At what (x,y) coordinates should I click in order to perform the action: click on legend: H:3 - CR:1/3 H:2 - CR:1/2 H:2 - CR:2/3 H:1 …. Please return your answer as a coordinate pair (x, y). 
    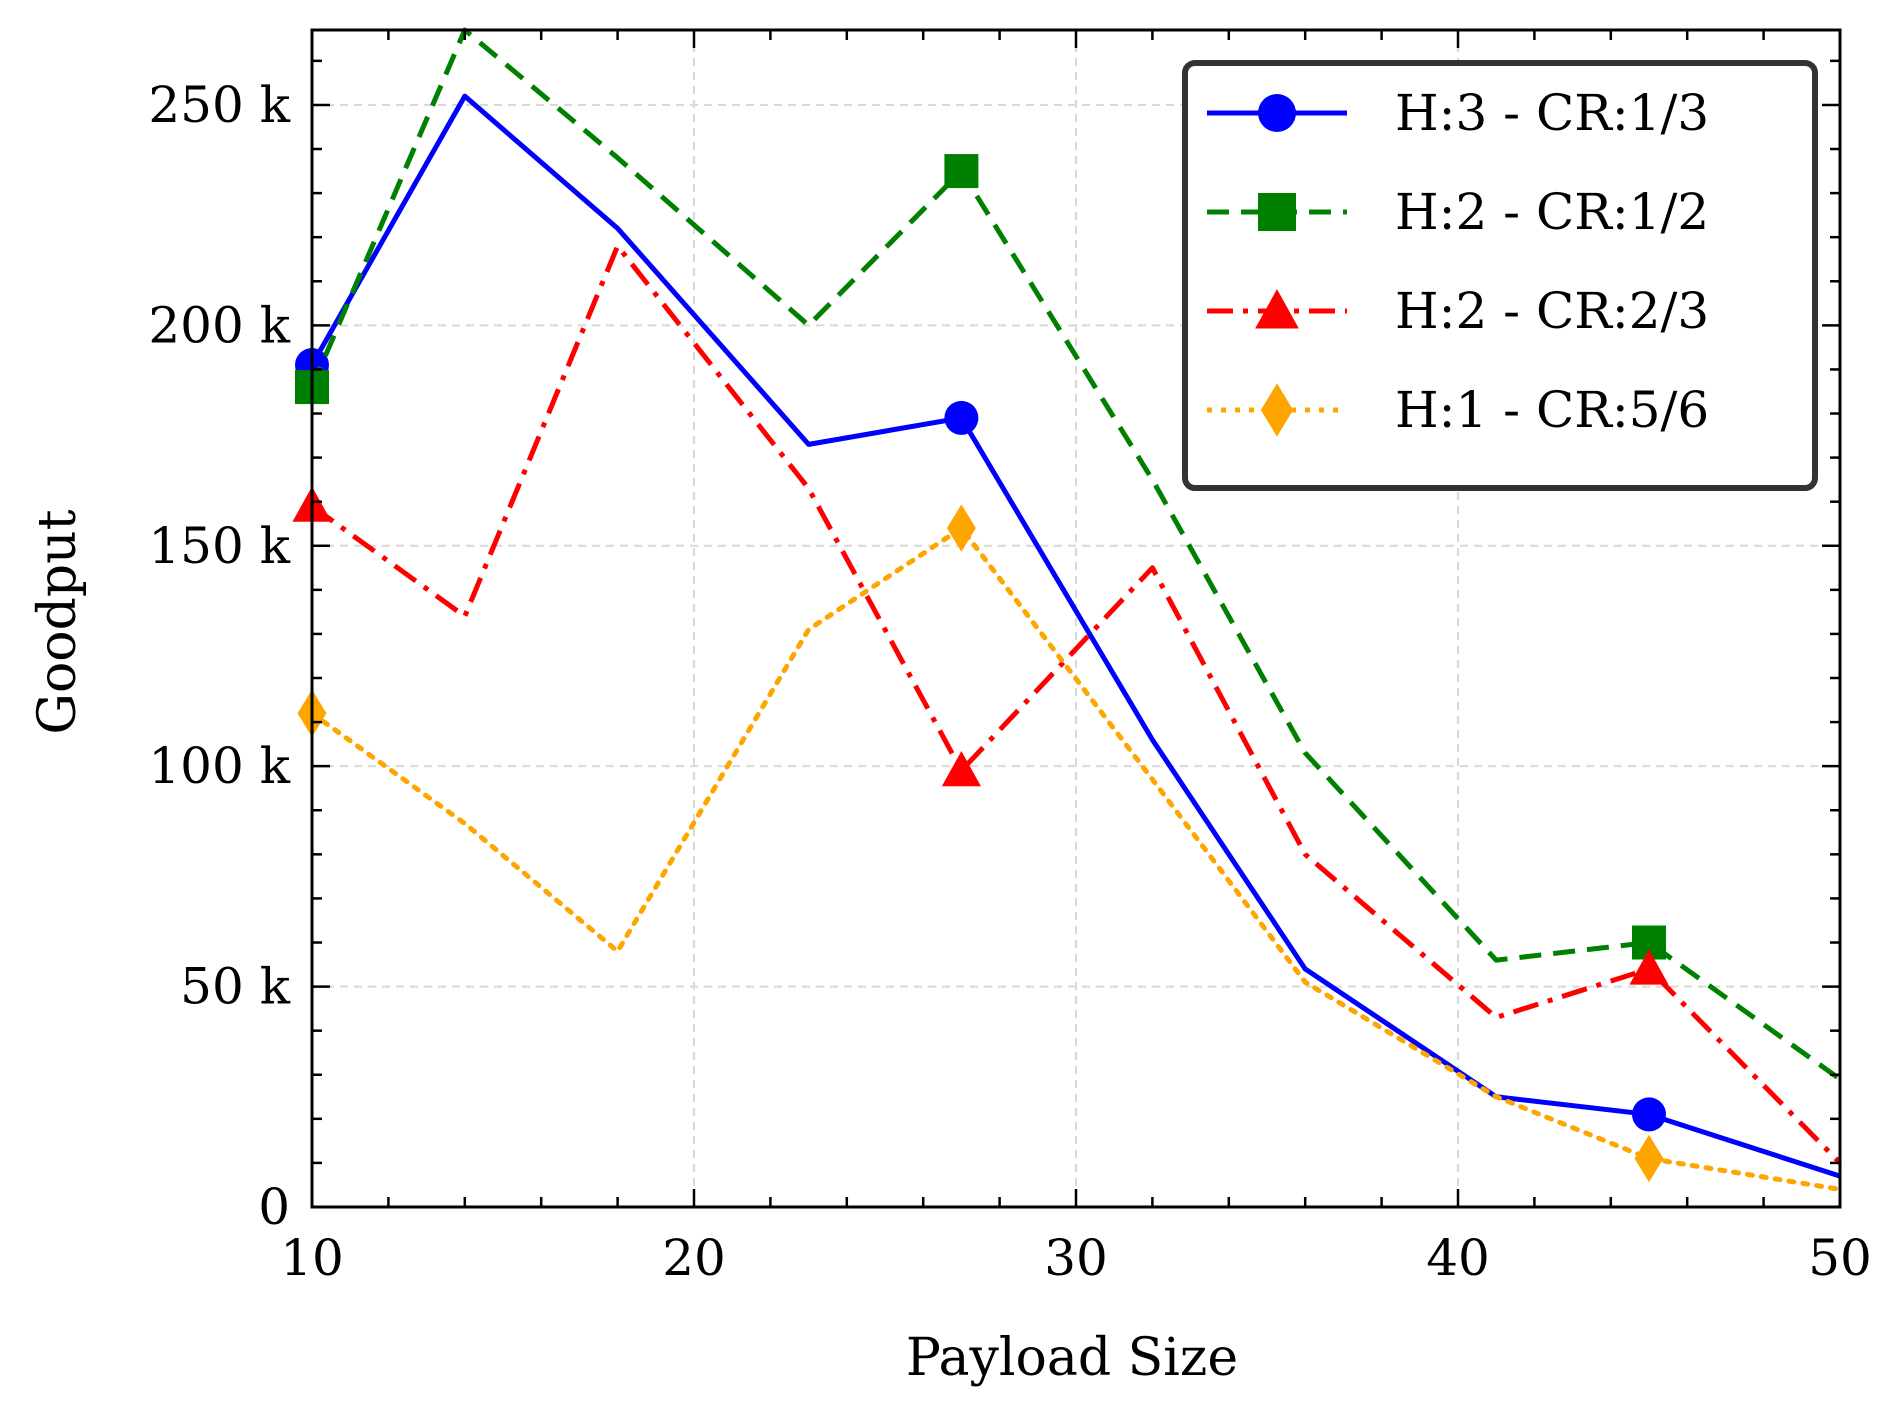
    Looking at the image, I should click on (1500, 275).